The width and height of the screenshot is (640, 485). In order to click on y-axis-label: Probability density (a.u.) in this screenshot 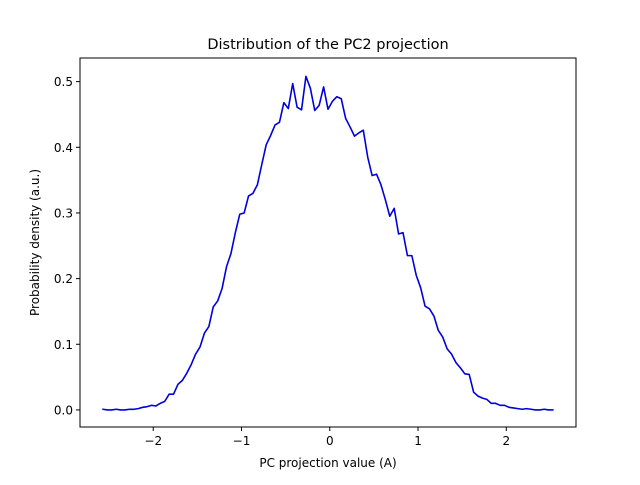, I will do `click(35, 242)`.